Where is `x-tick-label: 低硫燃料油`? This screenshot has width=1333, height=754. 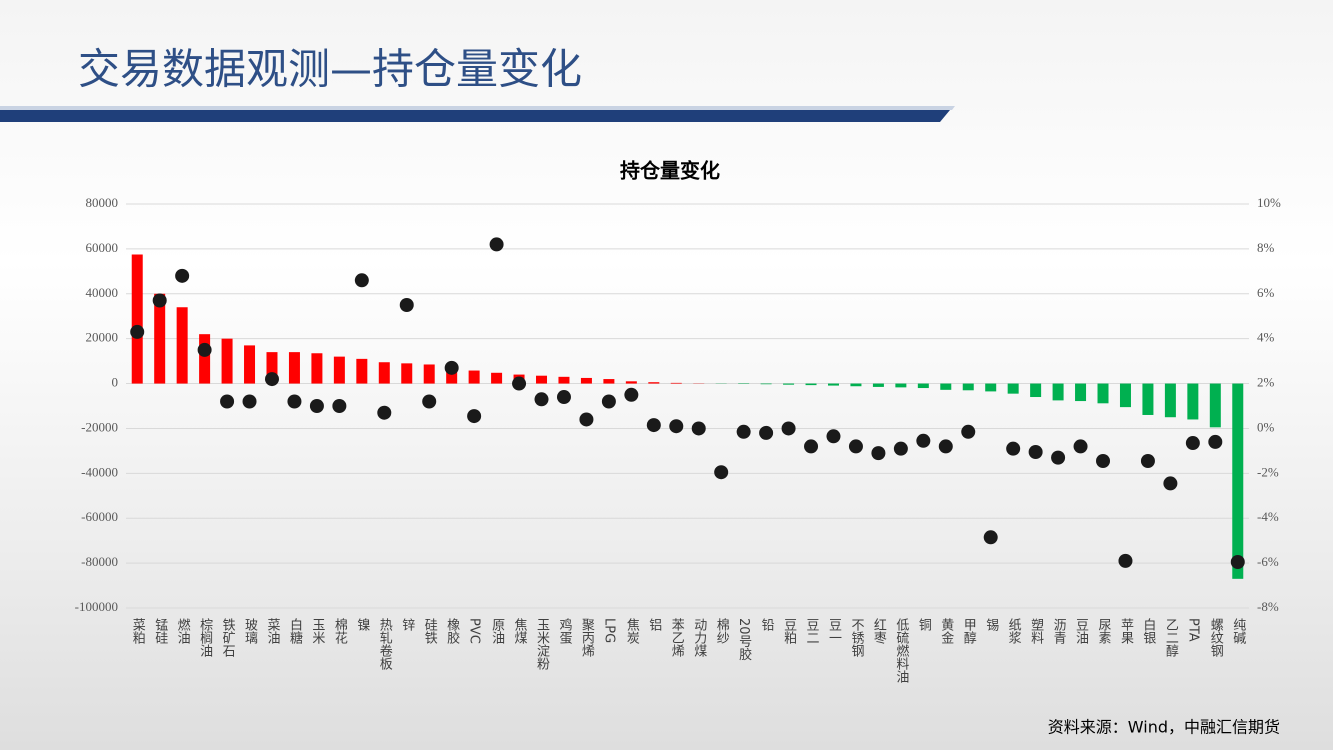
x-tick-label: 低硫燃料油 is located at coordinates (901, 650).